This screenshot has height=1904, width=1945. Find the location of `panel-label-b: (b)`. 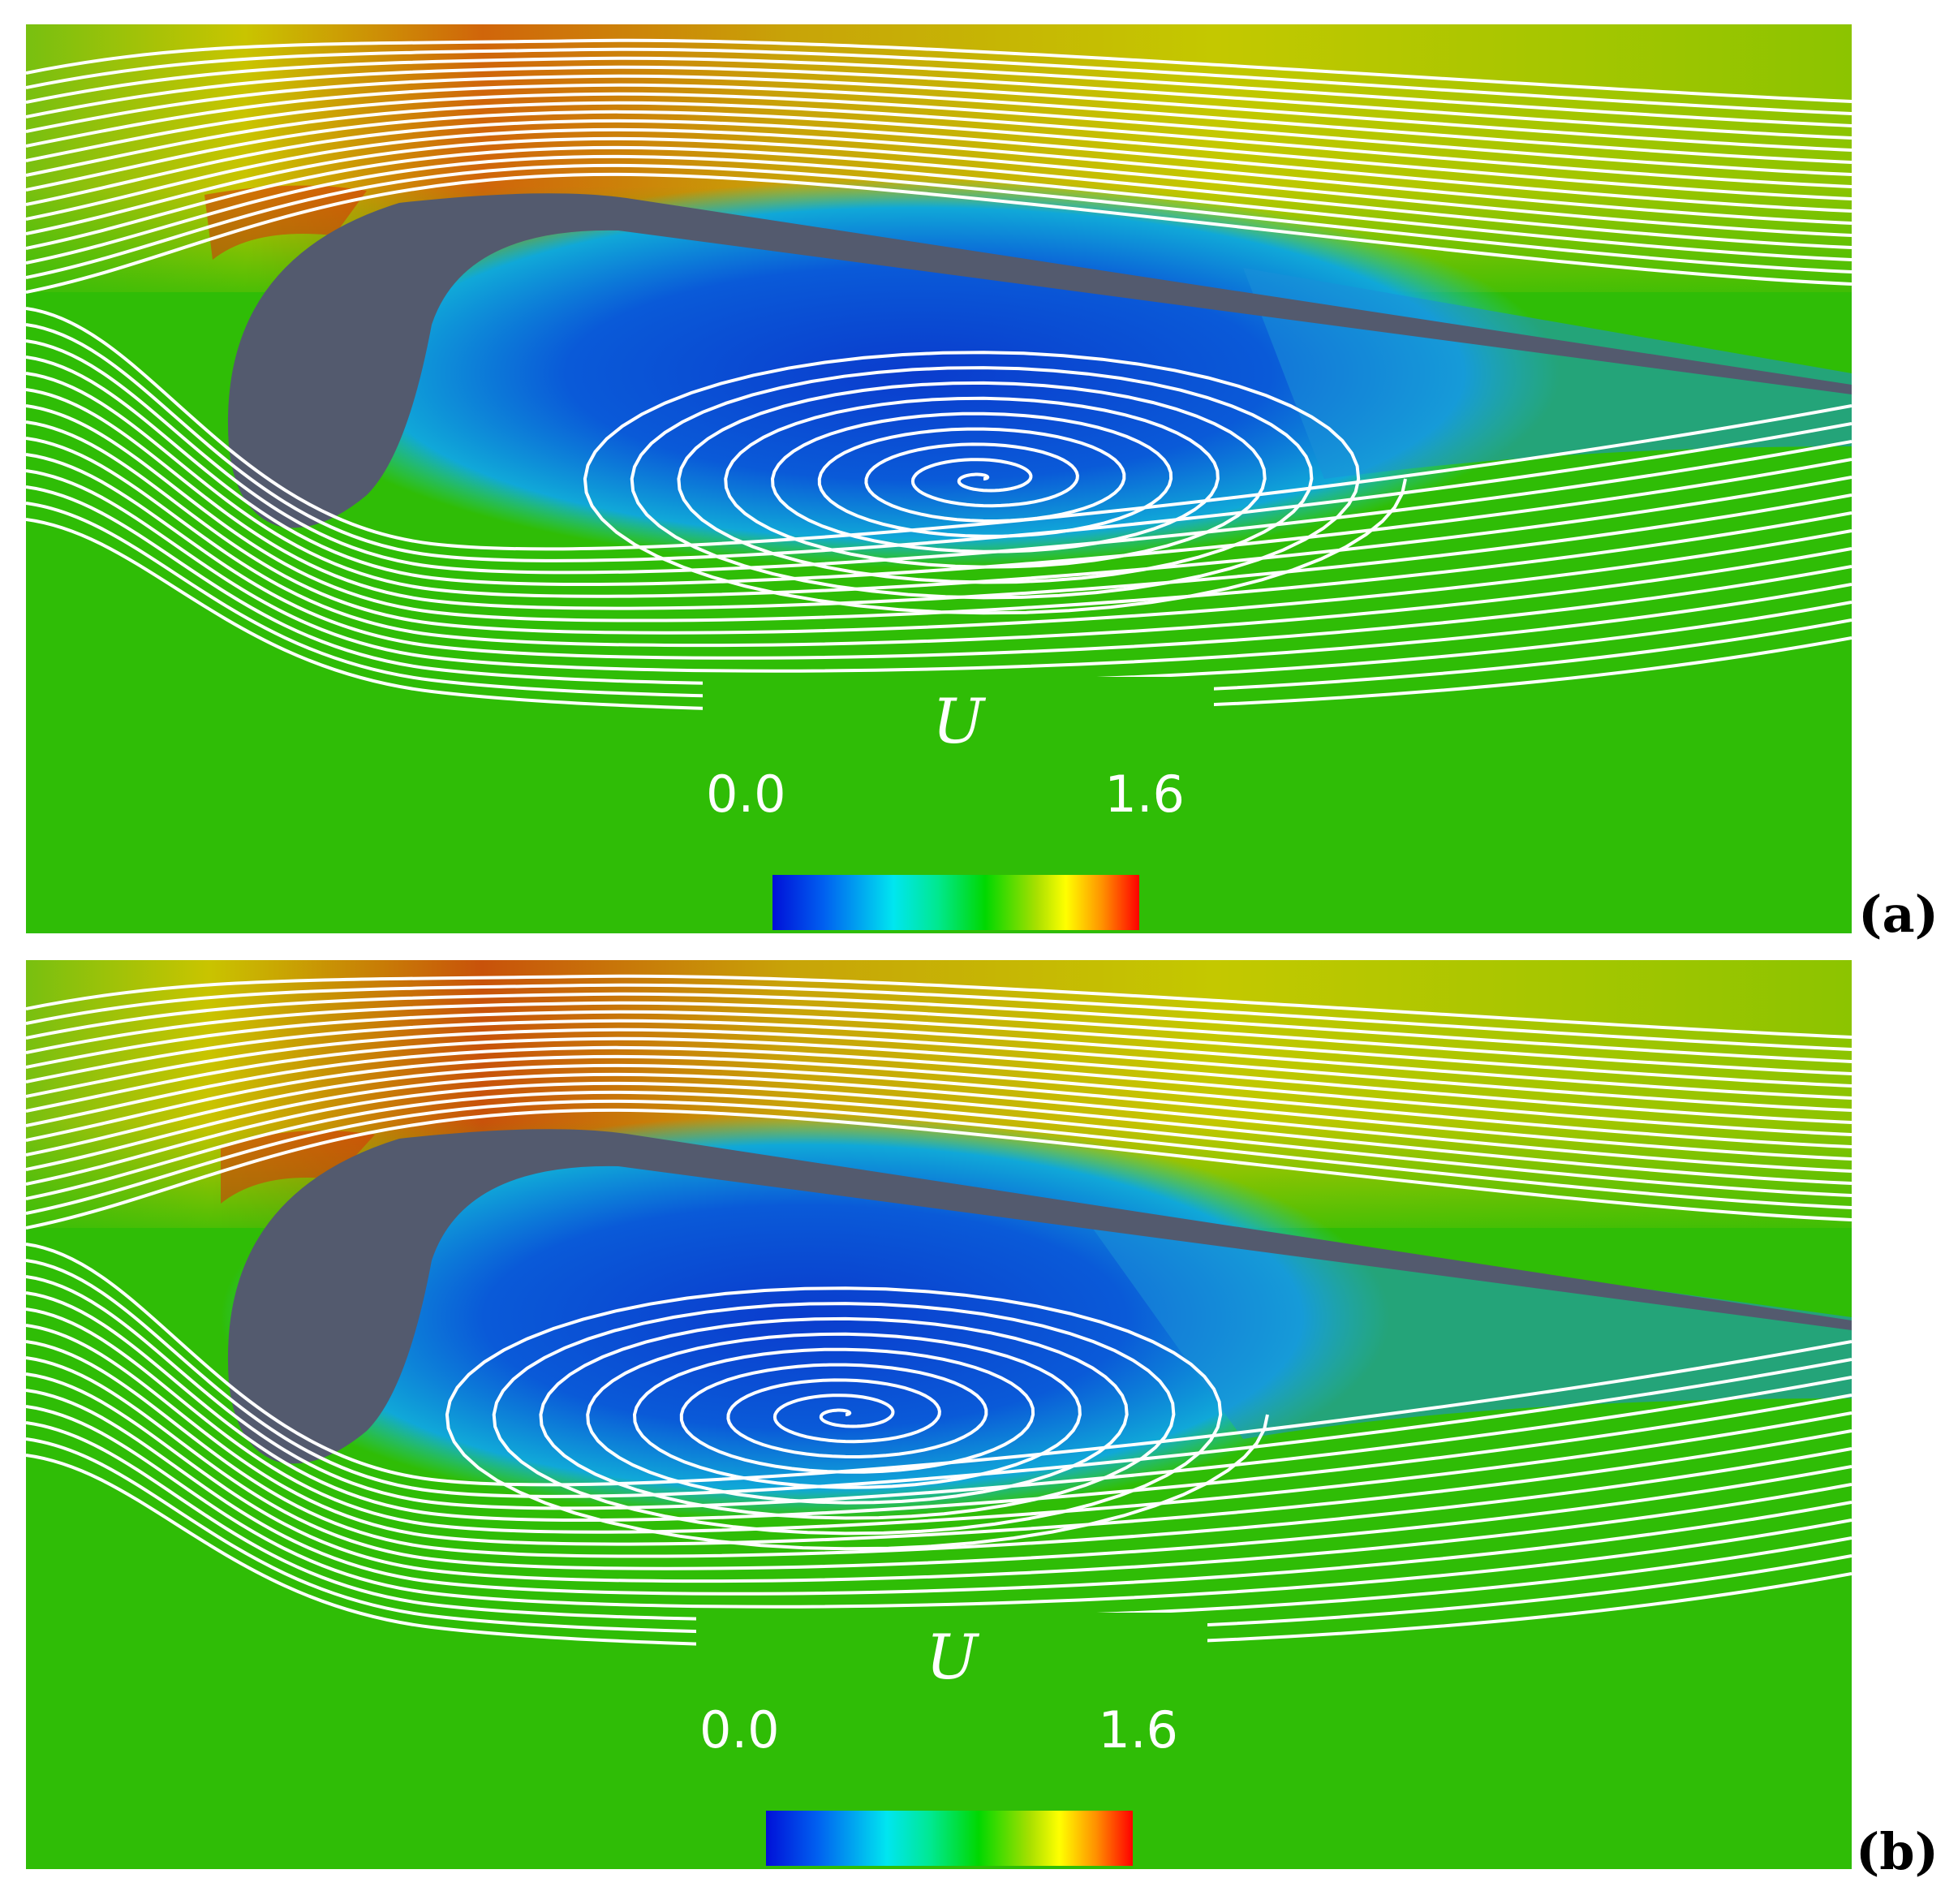

panel-label-b: (b) is located at coordinates (1897, 1852).